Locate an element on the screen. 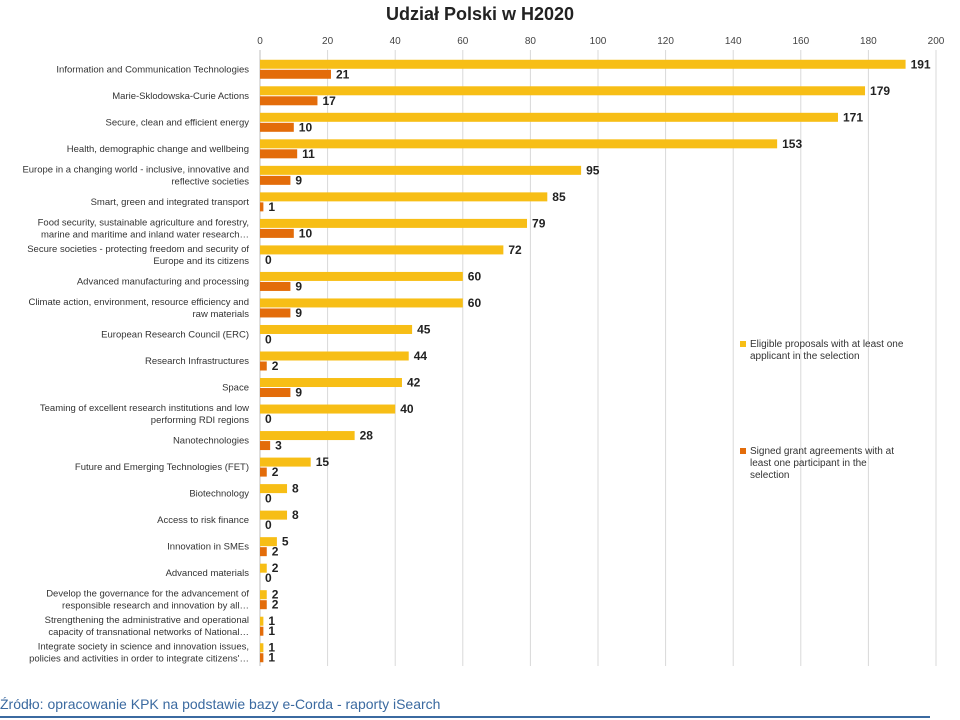  data-label: 28 is located at coordinates (367, 436).